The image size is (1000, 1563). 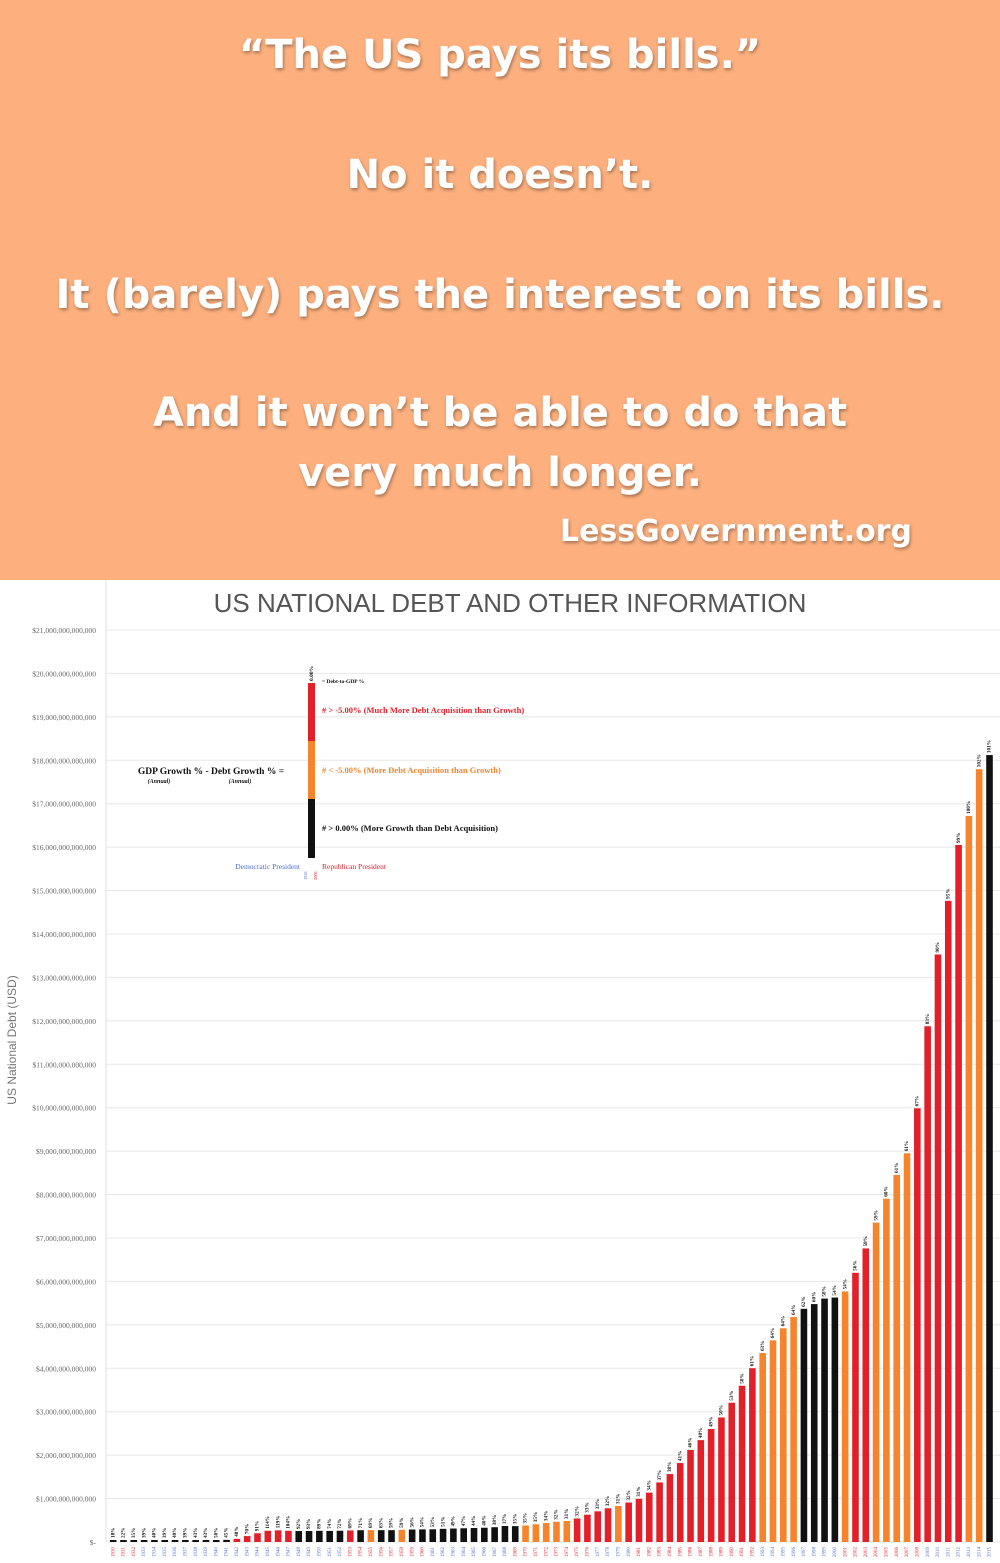 What do you see at coordinates (526, 1552) in the screenshot?
I see `x-tick-label: 1970` at bounding box center [526, 1552].